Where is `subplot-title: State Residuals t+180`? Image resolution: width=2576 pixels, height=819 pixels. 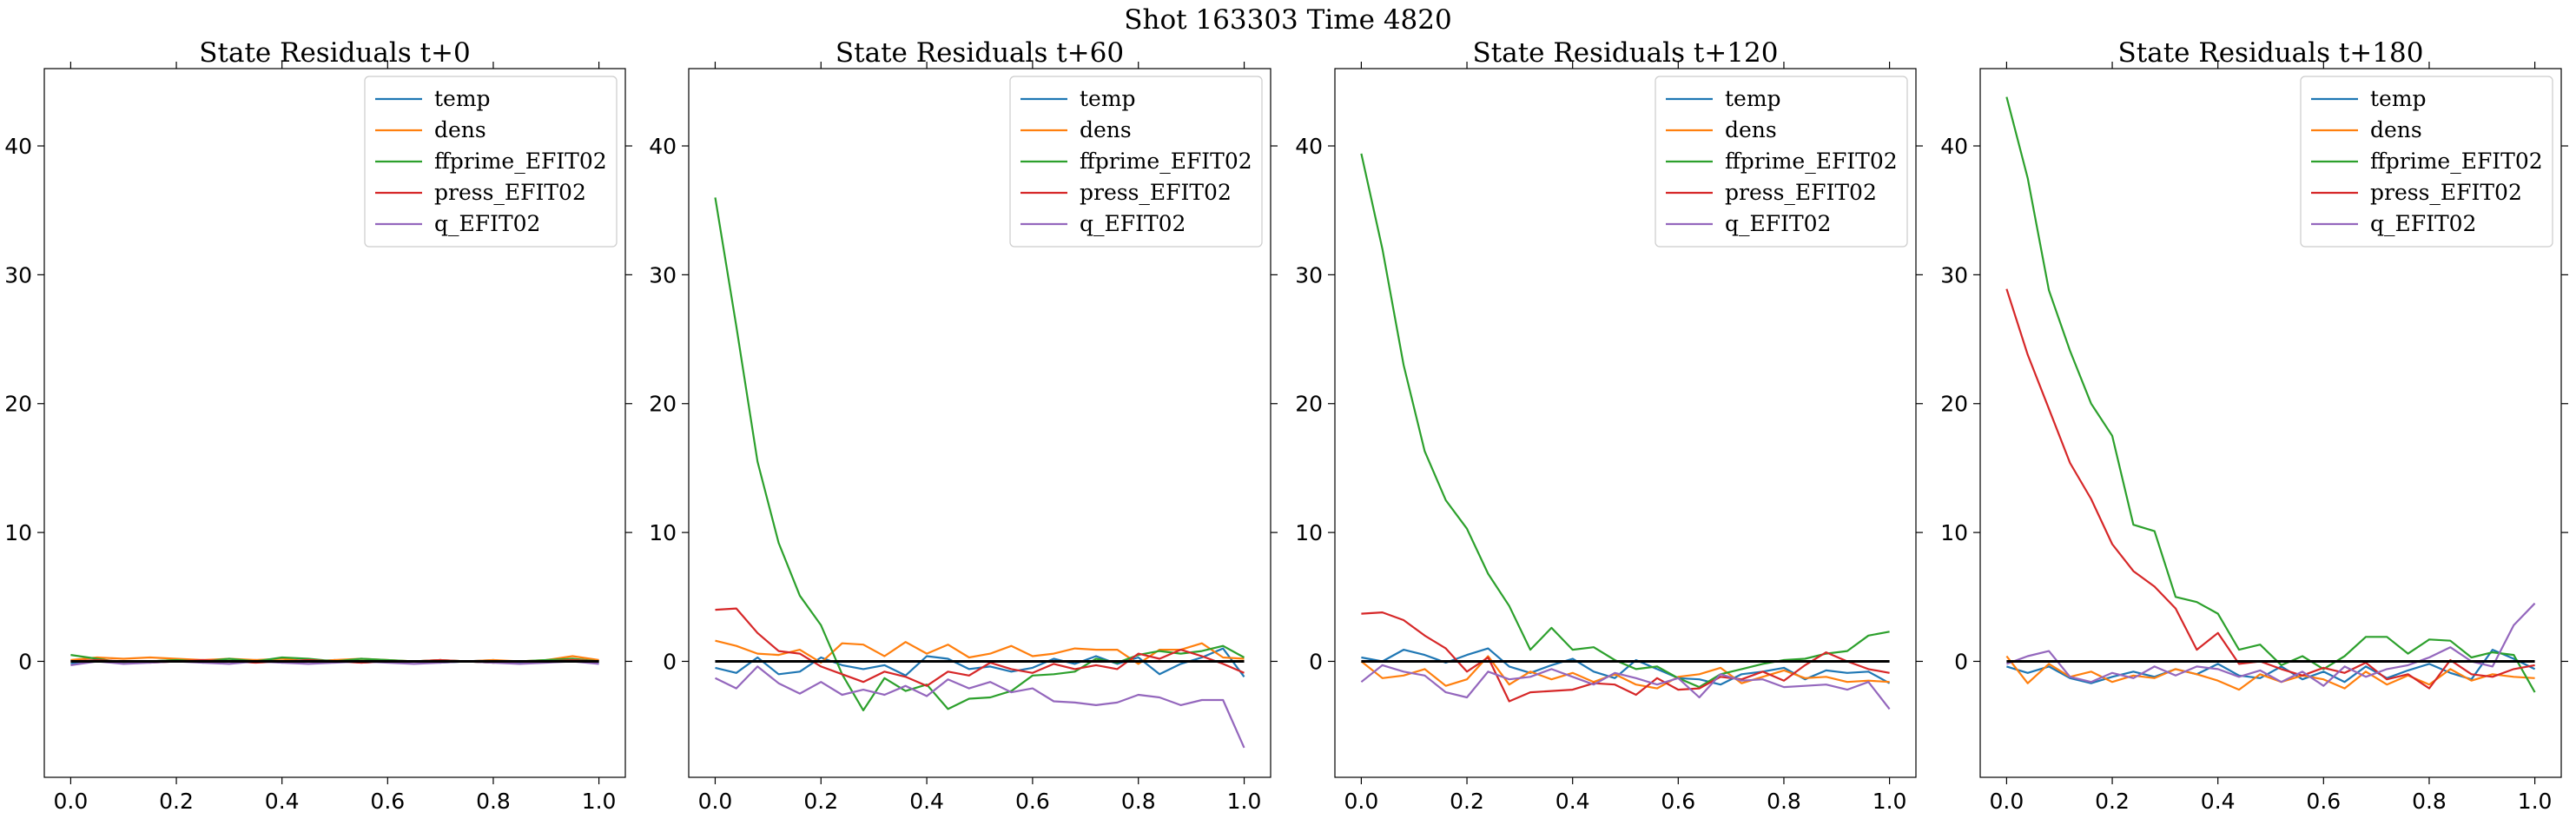 subplot-title: State Residuals t+180 is located at coordinates (2271, 53).